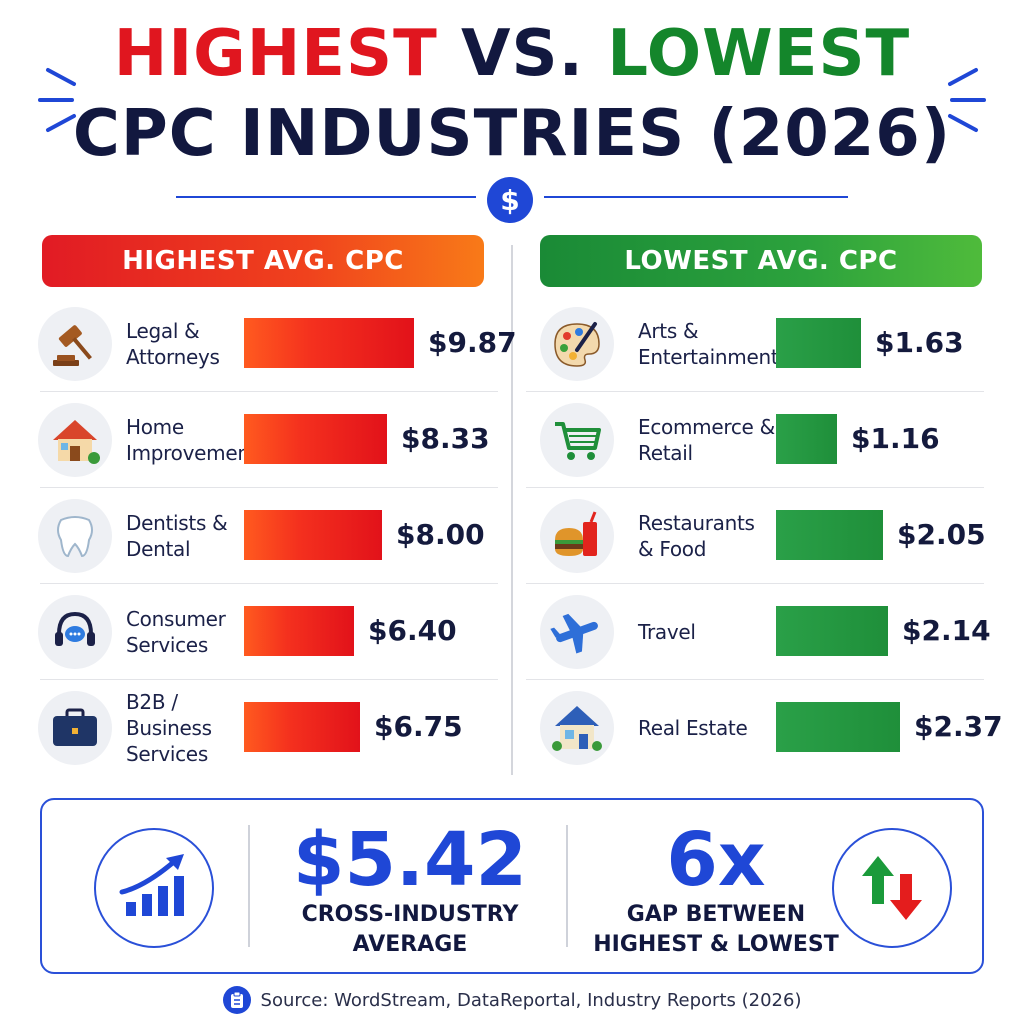 The width and height of the screenshot is (1024, 1024). What do you see at coordinates (696, 197) in the screenshot?
I see `title-divider-right` at bounding box center [696, 197].